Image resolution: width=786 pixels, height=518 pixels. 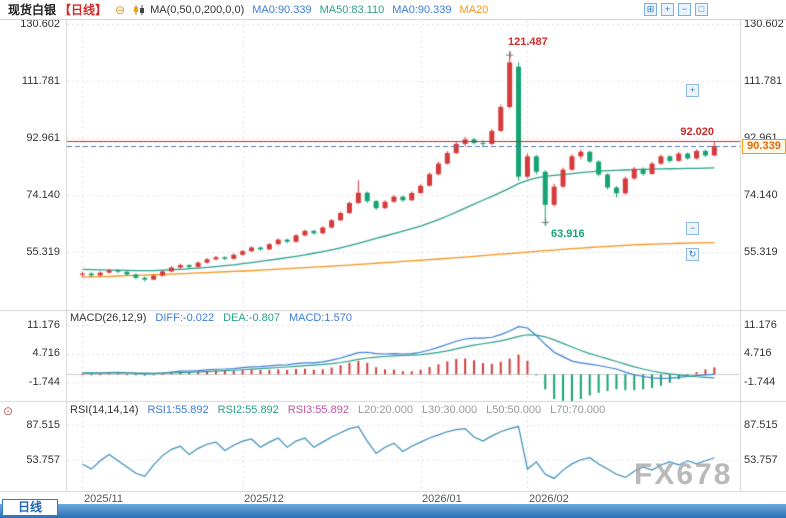 I want to click on chart-zoom-out-icon: −, so click(x=692, y=228).